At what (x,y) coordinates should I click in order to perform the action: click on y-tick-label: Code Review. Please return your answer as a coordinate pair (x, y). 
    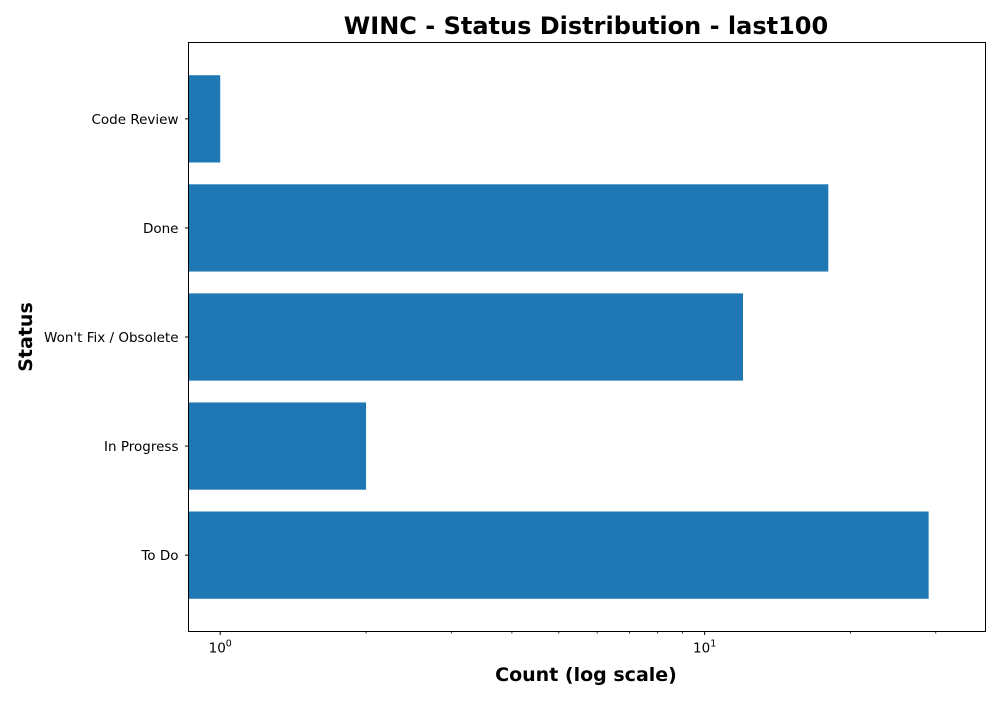
    Looking at the image, I should click on (134, 120).